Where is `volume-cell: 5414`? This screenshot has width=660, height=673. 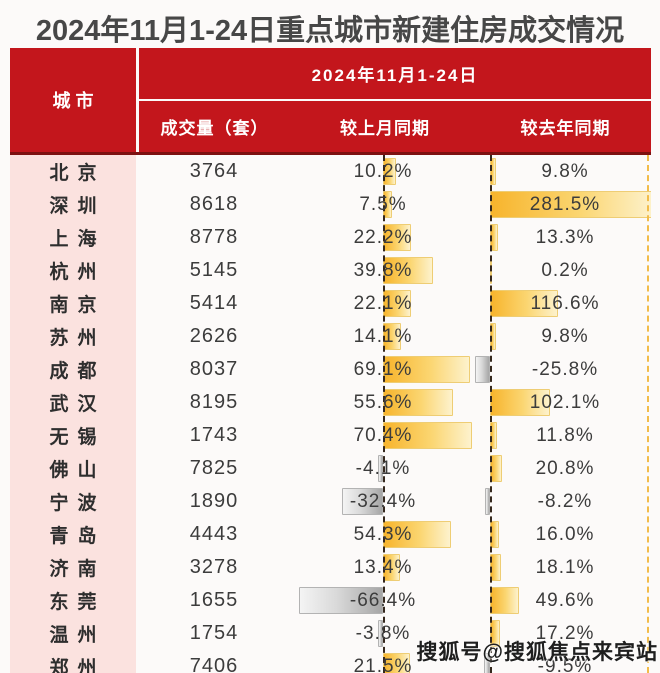 volume-cell: 5414 is located at coordinates (214, 303).